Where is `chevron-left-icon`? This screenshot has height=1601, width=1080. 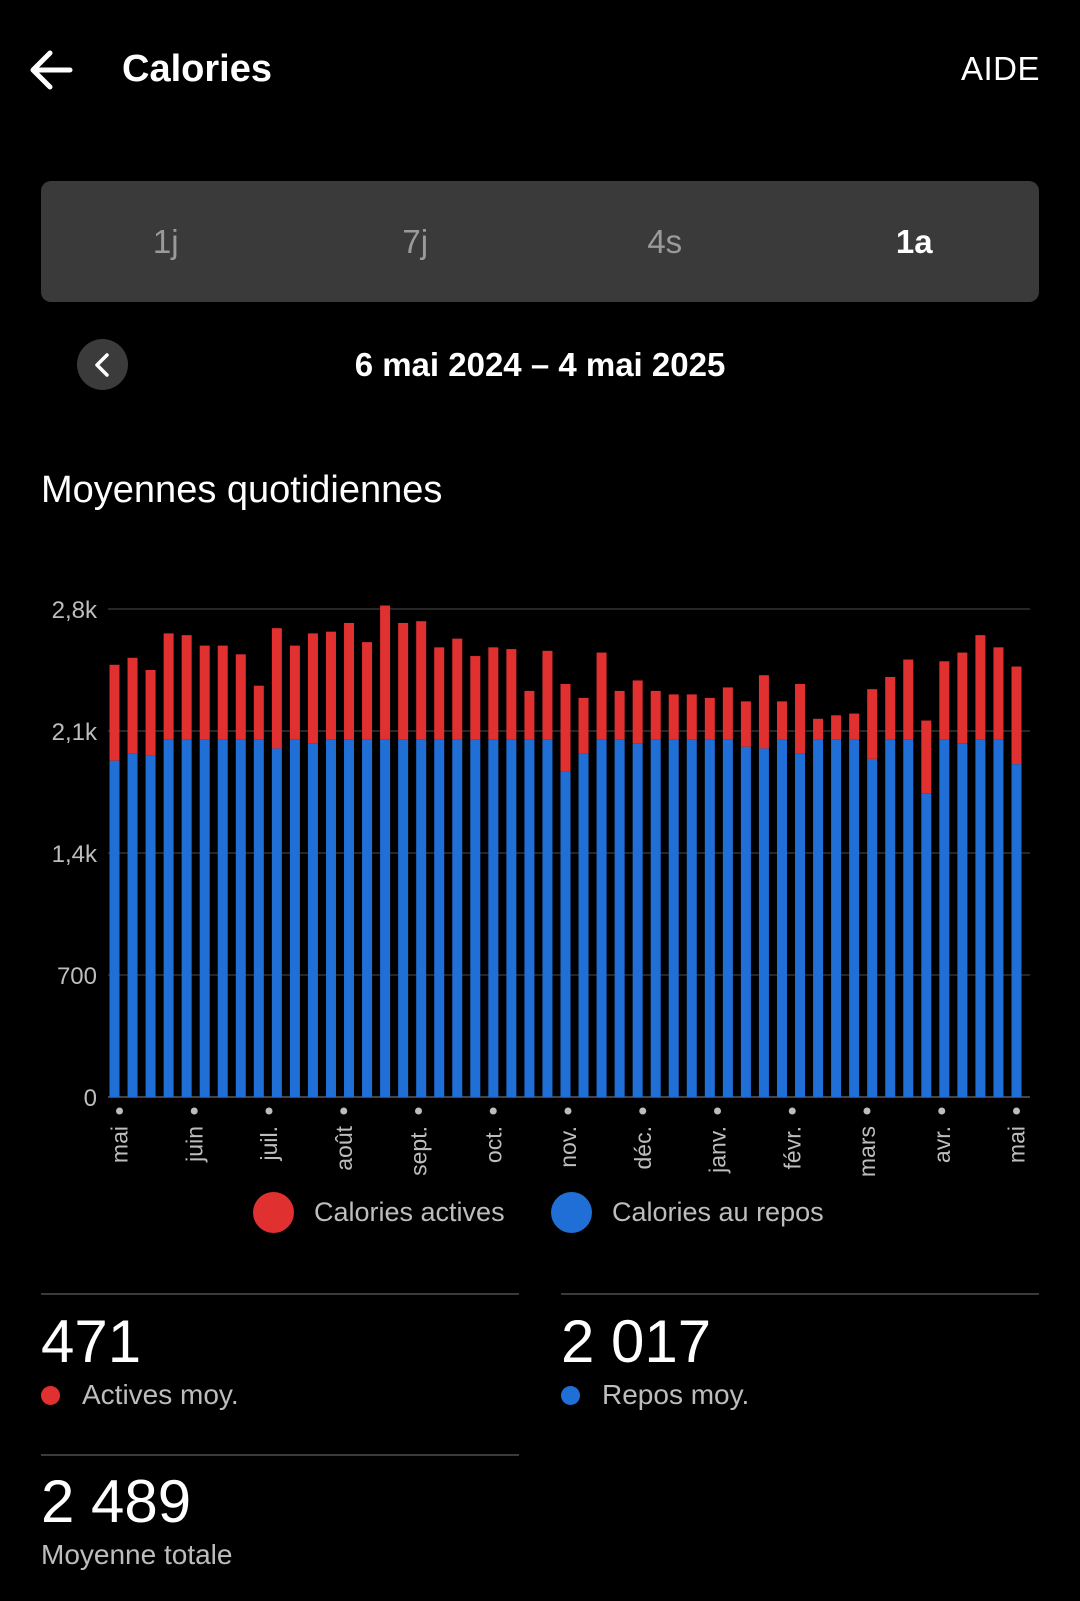
chevron-left-icon is located at coordinates (101, 364).